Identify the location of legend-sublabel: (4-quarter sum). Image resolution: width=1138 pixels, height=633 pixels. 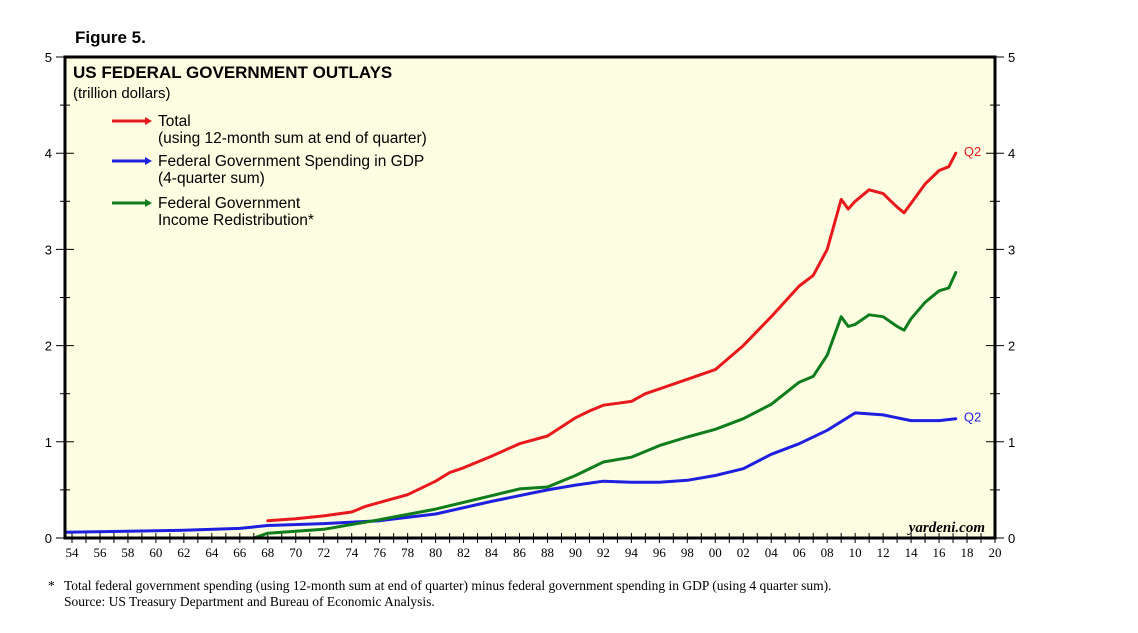
(211, 178).